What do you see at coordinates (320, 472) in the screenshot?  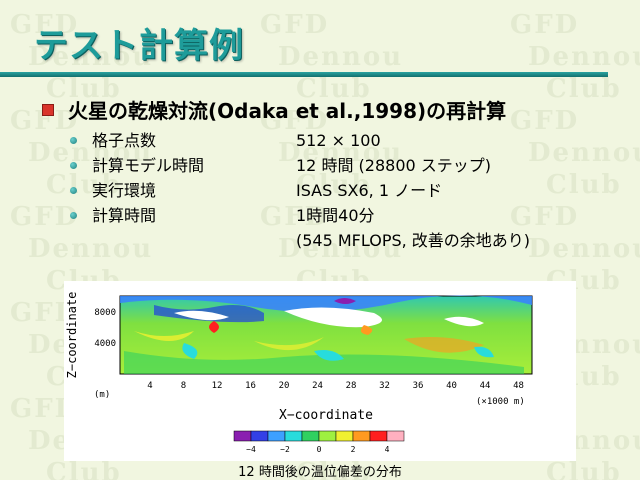 I see `figure-caption: 12 時間後の温位偏差の分布` at bounding box center [320, 472].